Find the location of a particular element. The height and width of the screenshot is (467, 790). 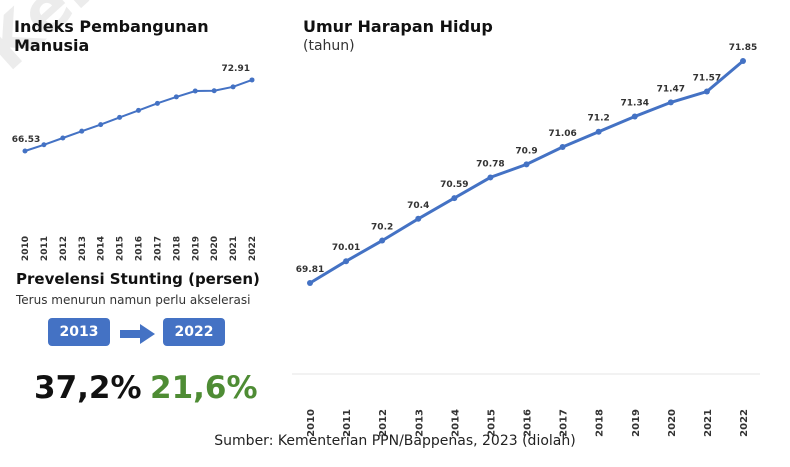

ipm-x-tick-label: 2015 is located at coordinates (121, 248).